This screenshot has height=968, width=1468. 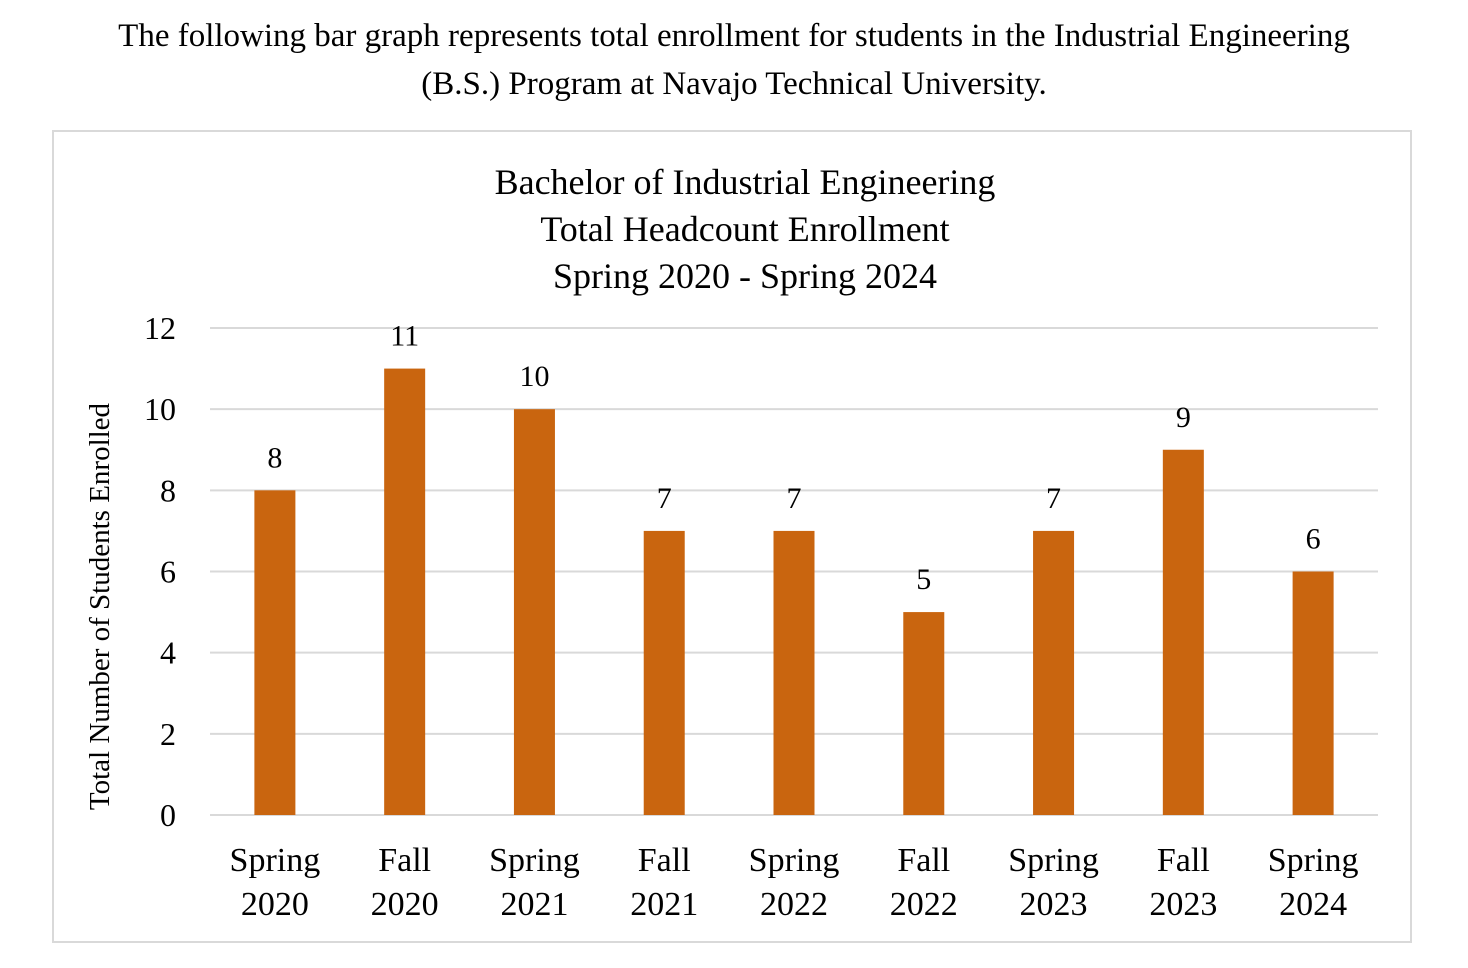 I want to click on y-tick-label: 6, so click(x=168, y=572).